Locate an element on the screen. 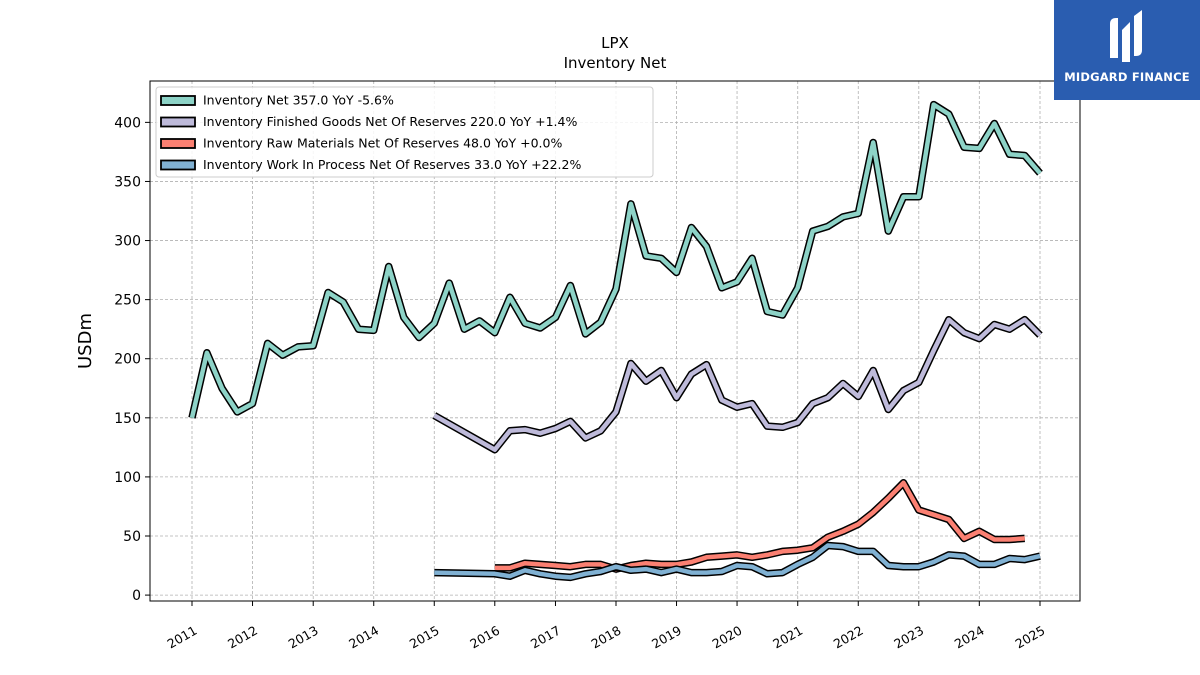  y-tick-label: 400 is located at coordinates (127, 123).